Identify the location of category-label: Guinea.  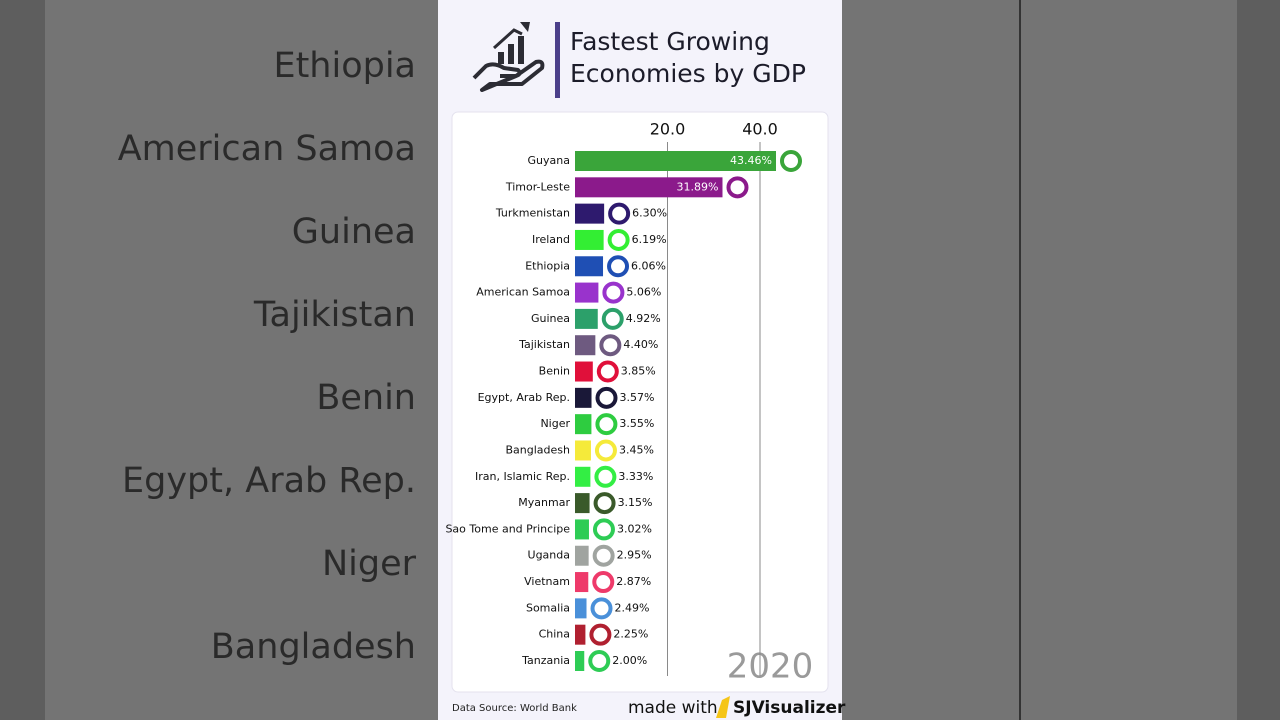
(550, 318).